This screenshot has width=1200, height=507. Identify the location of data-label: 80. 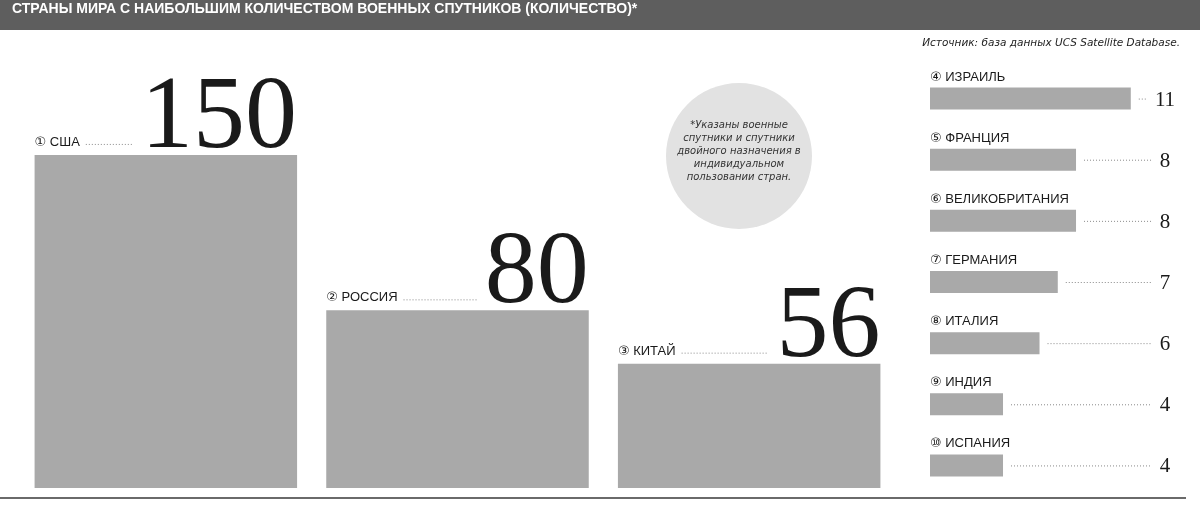
(536, 267).